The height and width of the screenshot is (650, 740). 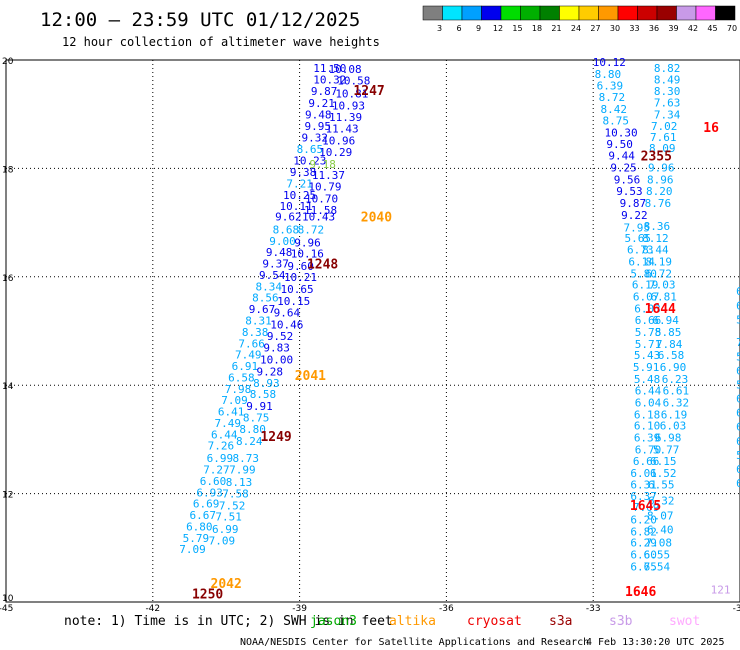 What do you see at coordinates (643, 567) in the screenshot?
I see `wave-height-value: 6.75` at bounding box center [643, 567].